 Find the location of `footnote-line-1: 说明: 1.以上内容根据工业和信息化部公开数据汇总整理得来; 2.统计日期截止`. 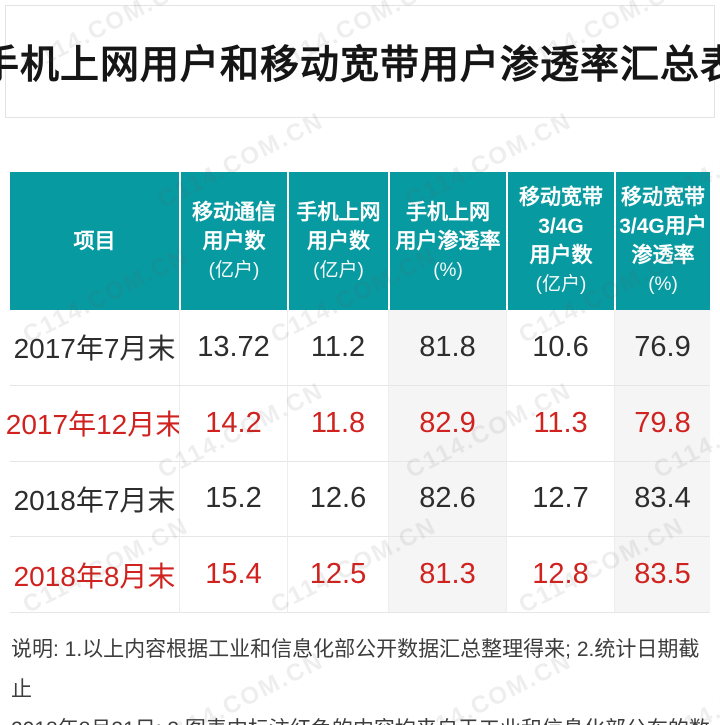

footnote-line-1: 说明: 1.以上内容根据工业和信息化部公开数据汇总整理得来; 2.统计日期截止 is located at coordinates (355, 669).